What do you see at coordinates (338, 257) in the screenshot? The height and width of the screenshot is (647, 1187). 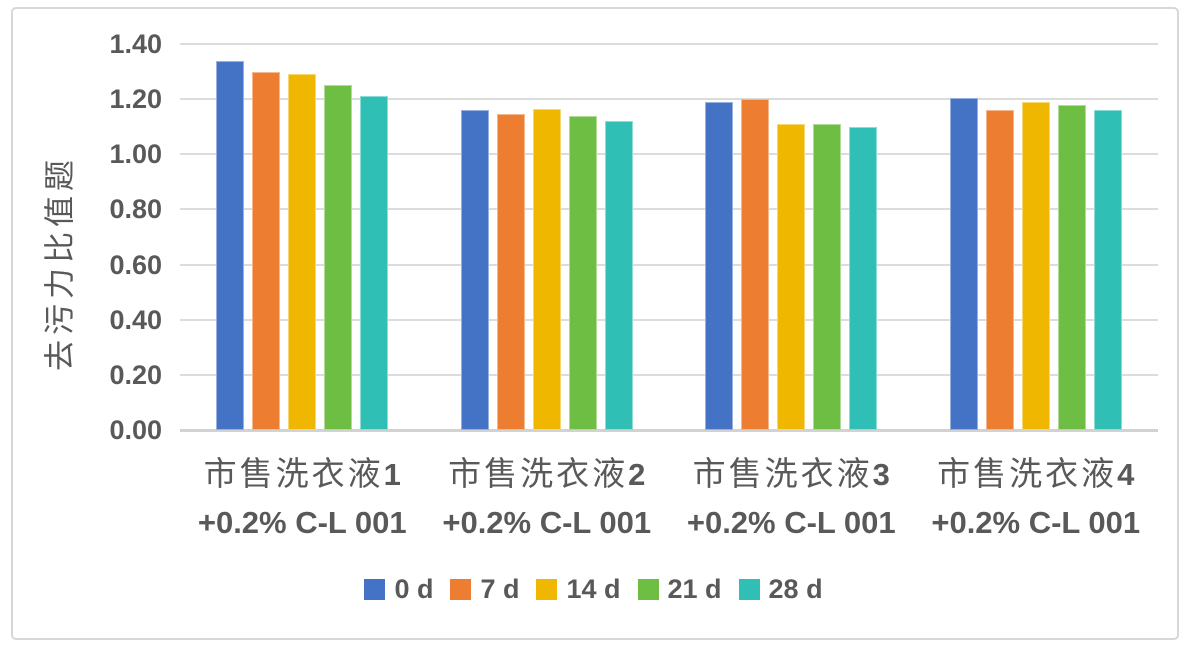 I see `bar-21d-group1` at bounding box center [338, 257].